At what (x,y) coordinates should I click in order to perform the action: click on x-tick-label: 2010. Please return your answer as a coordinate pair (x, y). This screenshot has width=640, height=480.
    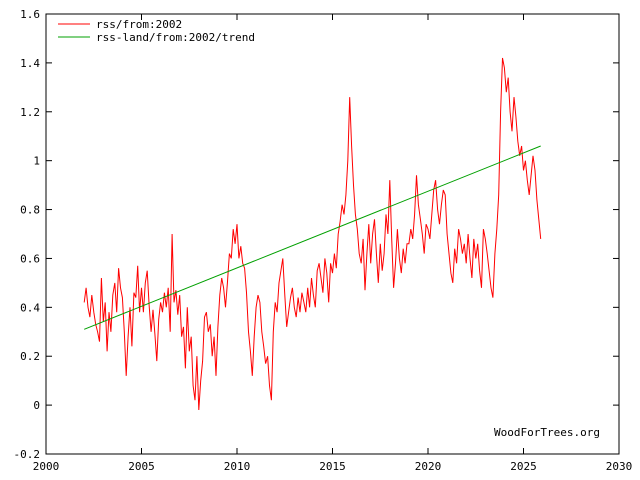
    Looking at the image, I should click on (237, 466).